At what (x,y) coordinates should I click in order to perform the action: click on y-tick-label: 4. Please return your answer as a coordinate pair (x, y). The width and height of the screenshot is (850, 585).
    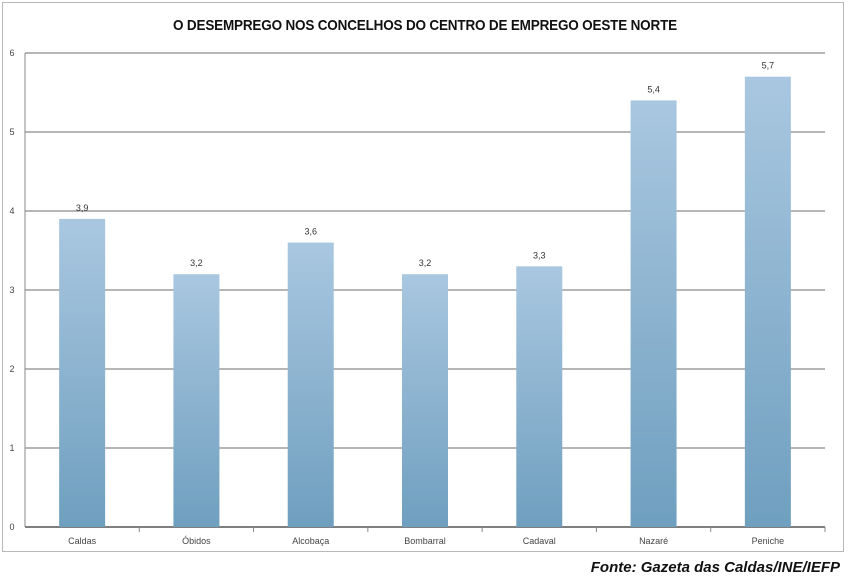
    Looking at the image, I should click on (11, 211).